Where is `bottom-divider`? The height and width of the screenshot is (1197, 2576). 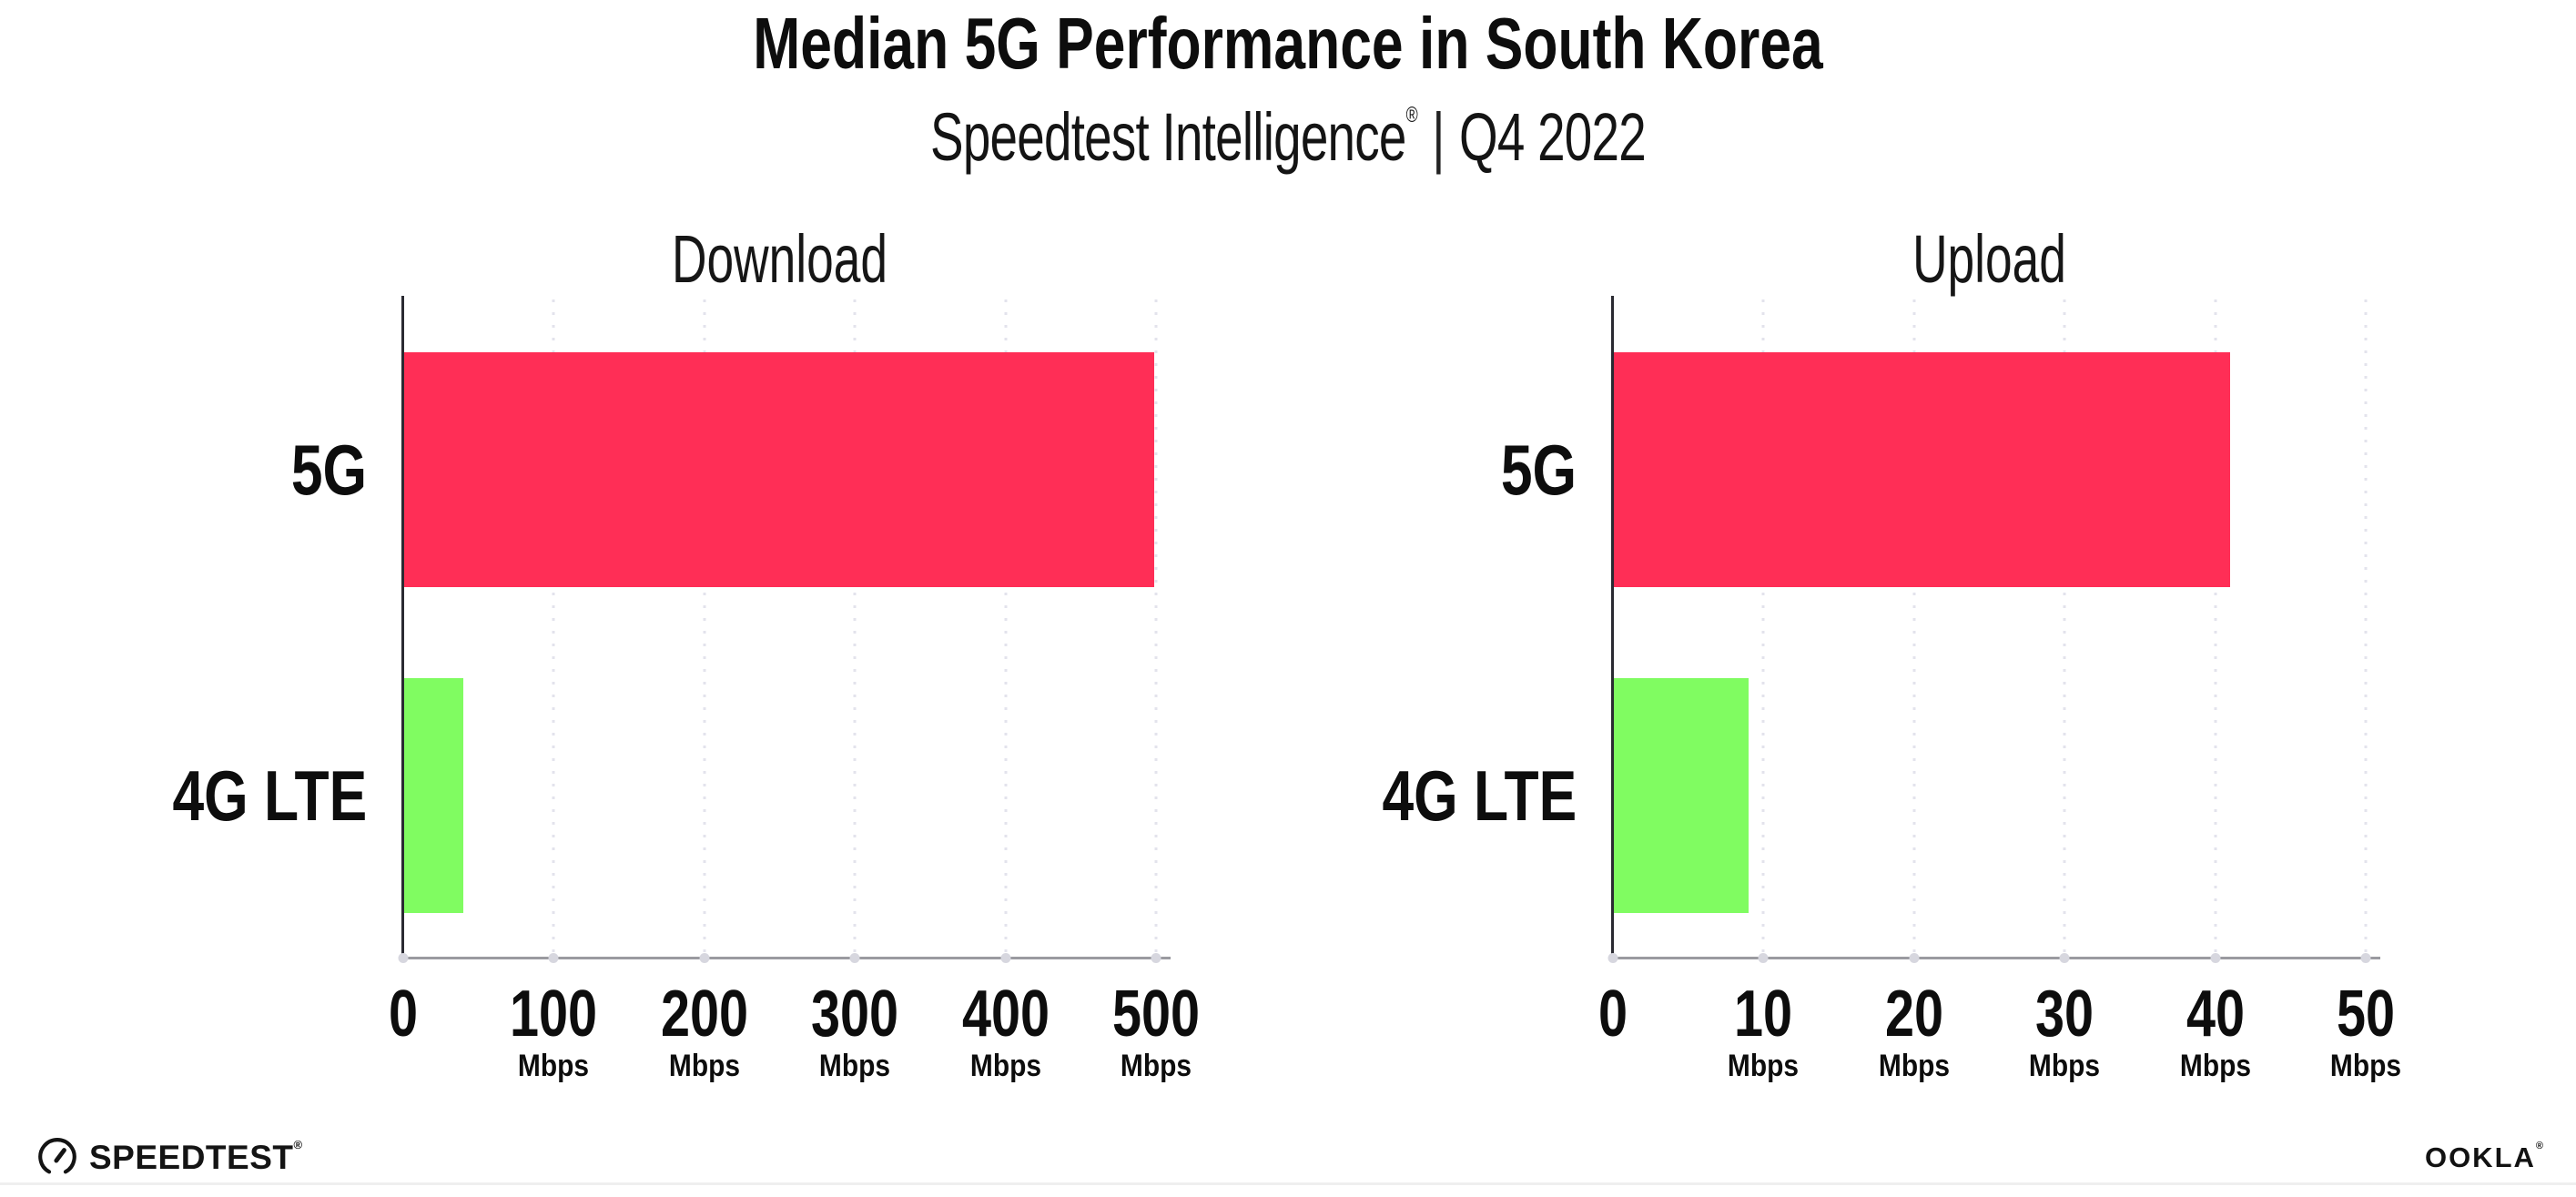 bottom-divider is located at coordinates (1288, 1183).